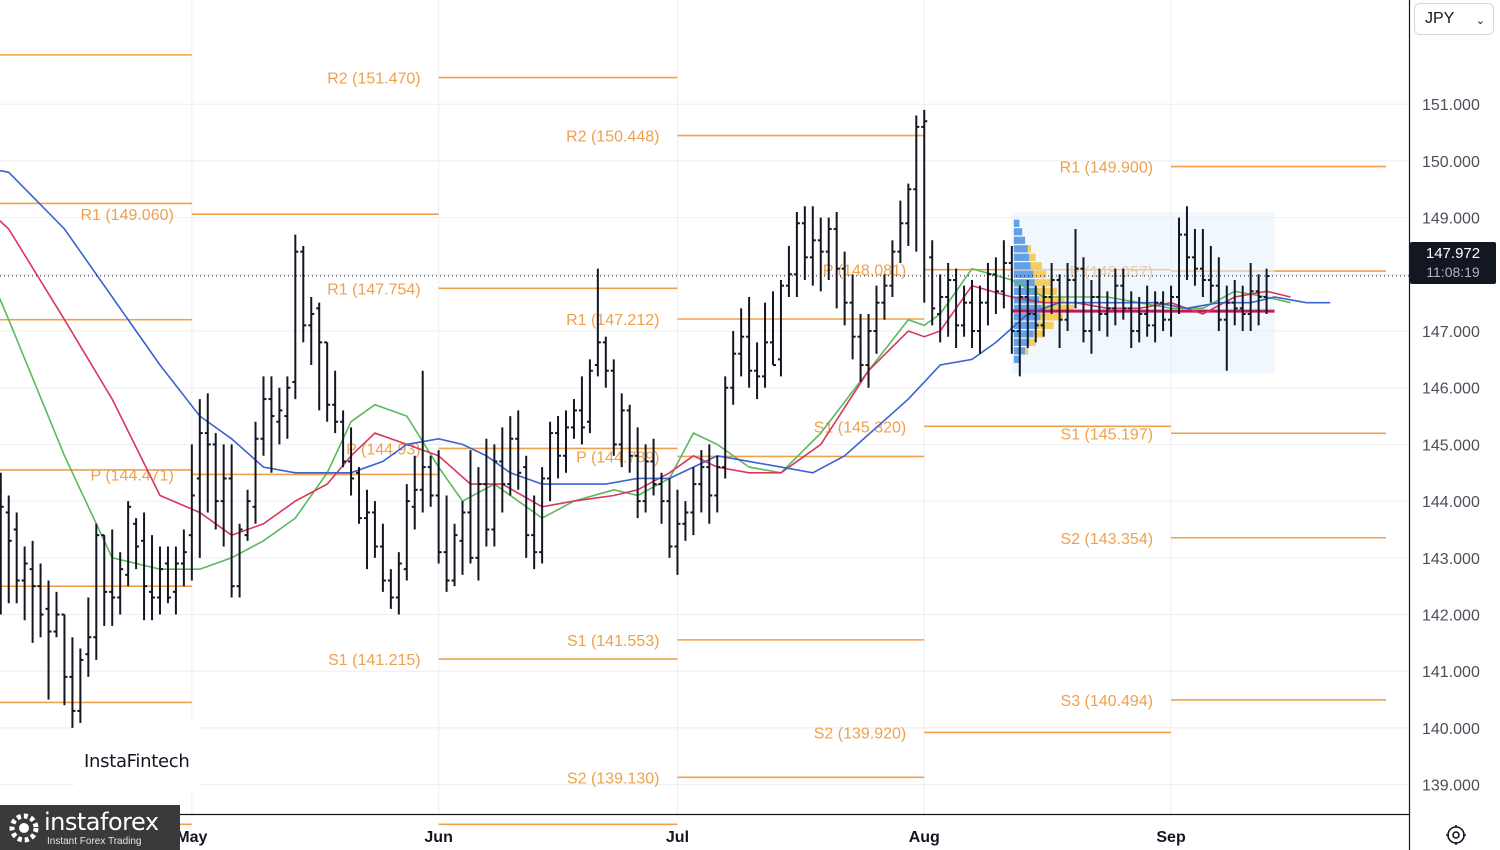 The height and width of the screenshot is (850, 1500). I want to click on pivot-label: R2 (150.448), so click(612, 137).